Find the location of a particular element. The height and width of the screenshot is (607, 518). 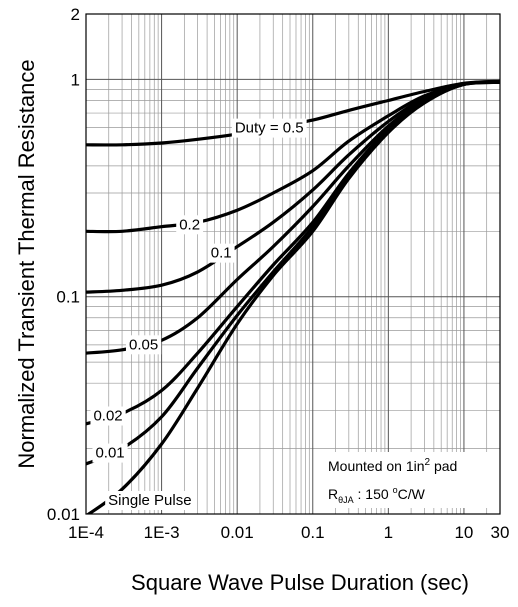

annotation-background is located at coordinates (408, 480).